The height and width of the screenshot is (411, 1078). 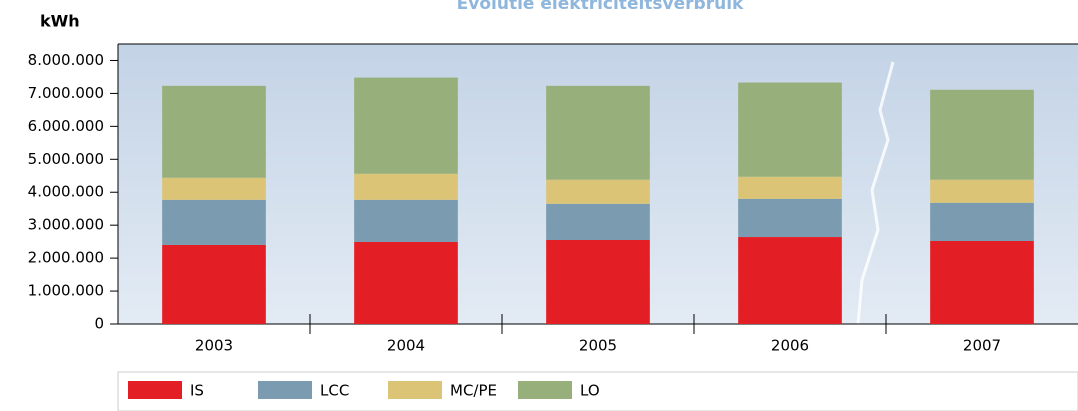 I want to click on y-tick-label: 6.000.000, so click(x=66, y=126).